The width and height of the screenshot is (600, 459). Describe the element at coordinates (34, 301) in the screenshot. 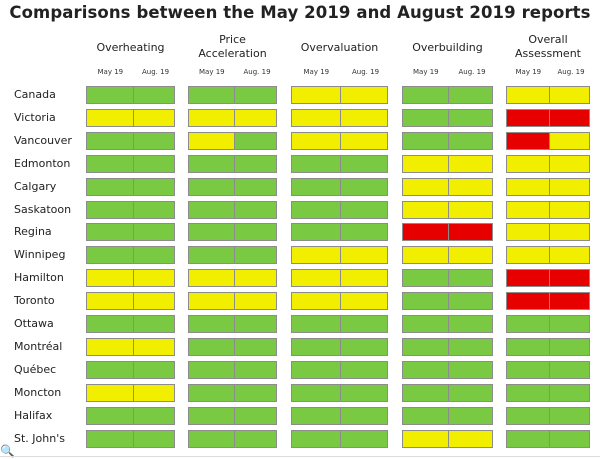

I see `row-label: Toronto` at that location.